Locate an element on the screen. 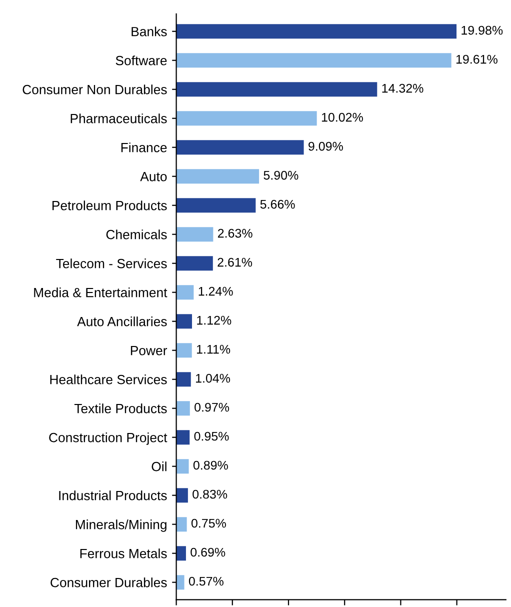 The width and height of the screenshot is (511, 607). y-tick-label: Auto is located at coordinates (153, 177).